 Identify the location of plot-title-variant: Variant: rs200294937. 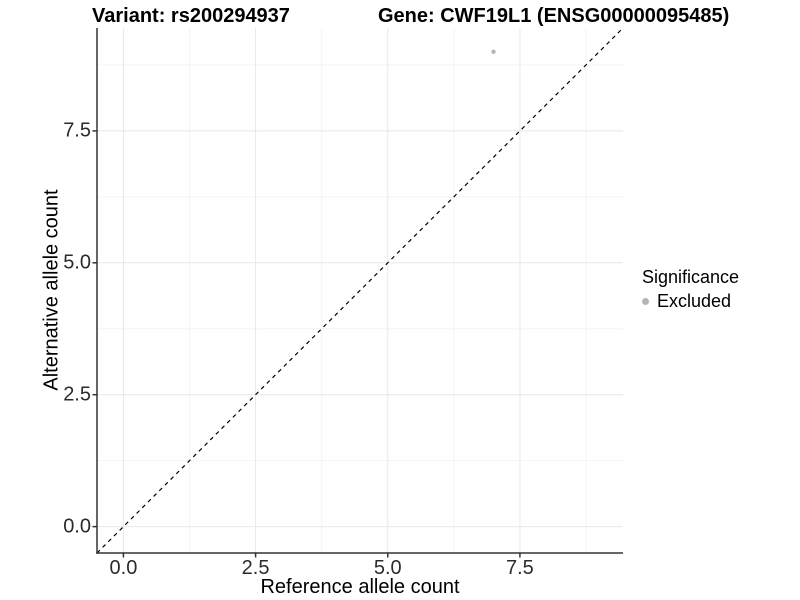
(191, 16).